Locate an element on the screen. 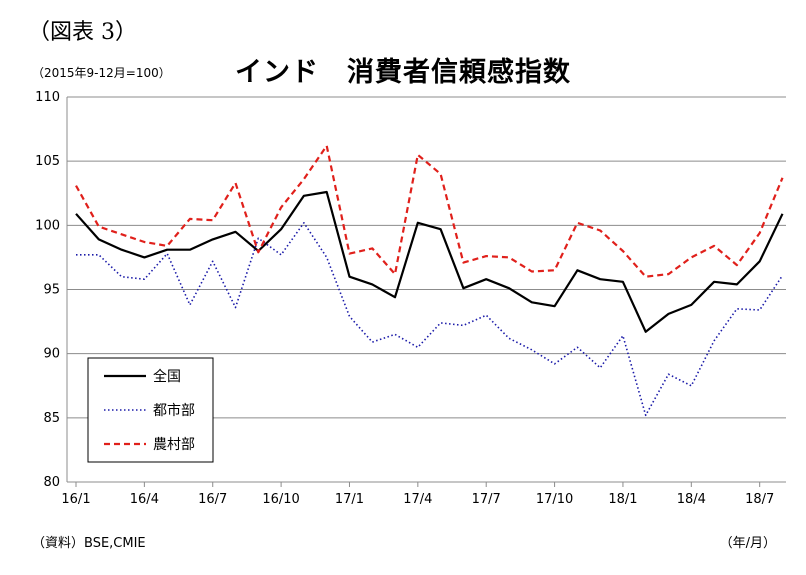  y-tick-label: 110 is located at coordinates (47, 97).